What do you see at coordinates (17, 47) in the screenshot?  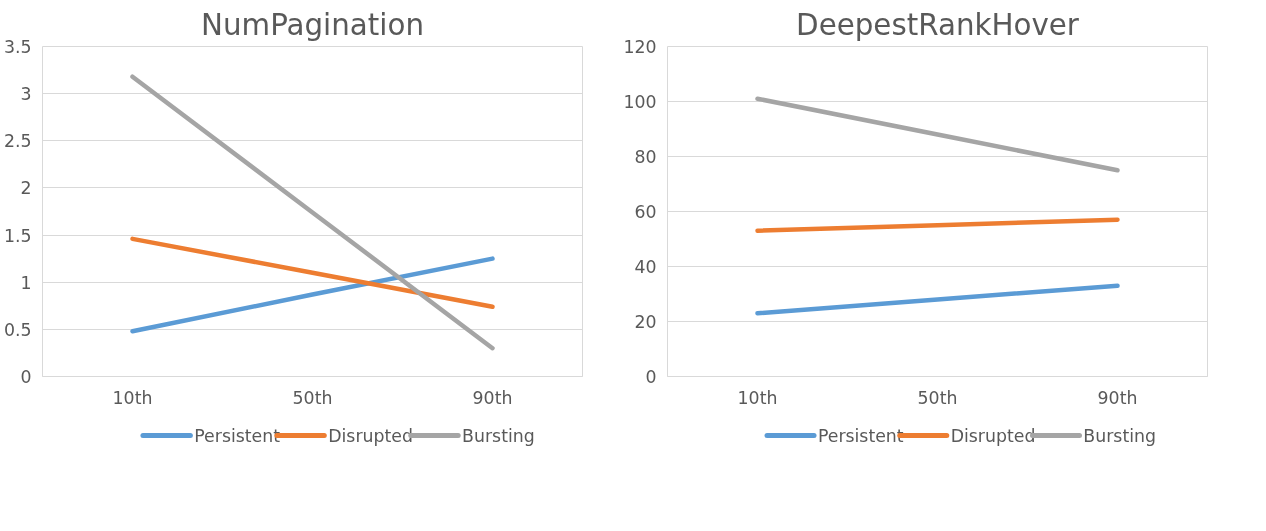 I see `y-tick-label: 3.5` at bounding box center [17, 47].